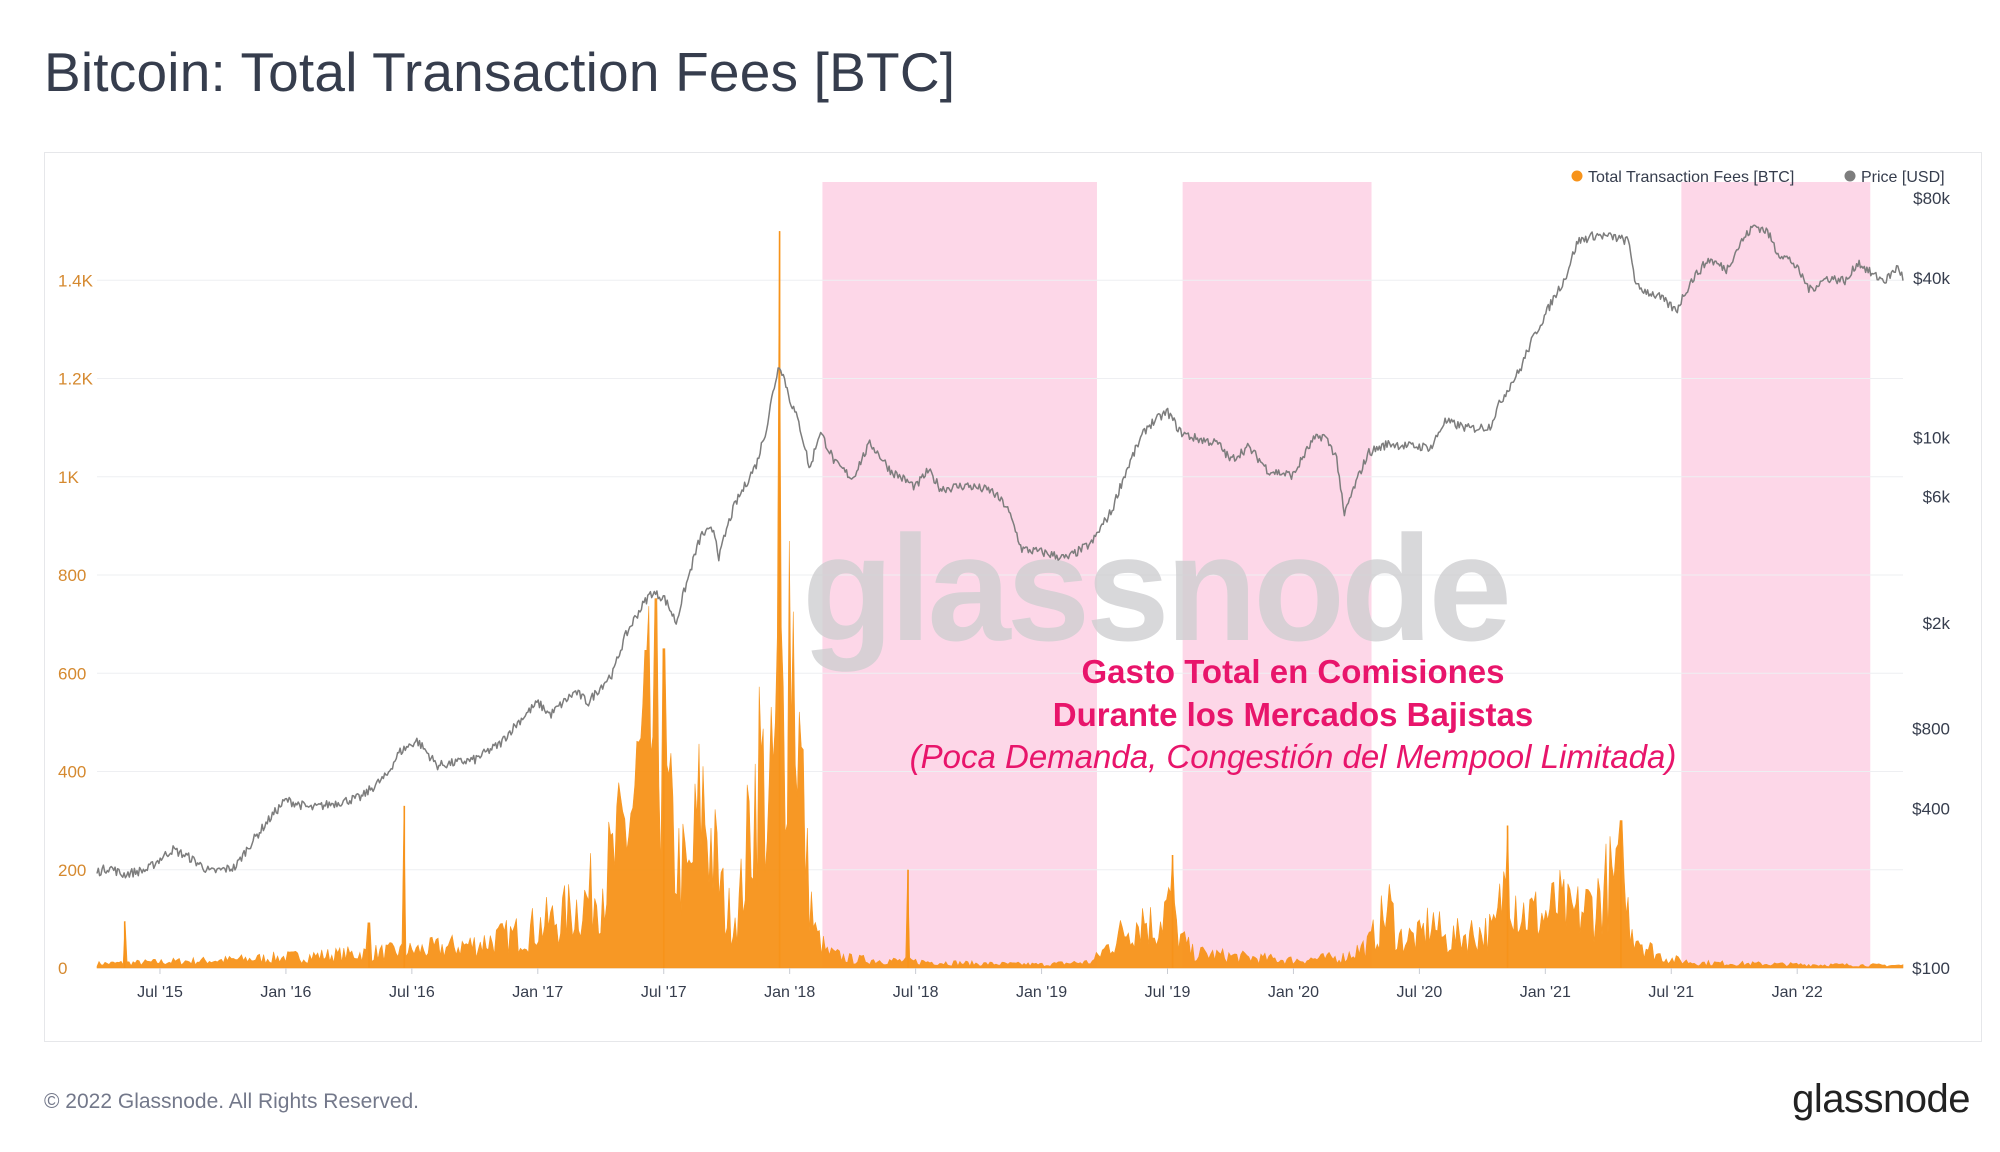 Image resolution: width=2000 pixels, height=1152 pixels. Describe the element at coordinates (285, 992) in the screenshot. I see `x-axis-tick-label: Jan '16` at that location.